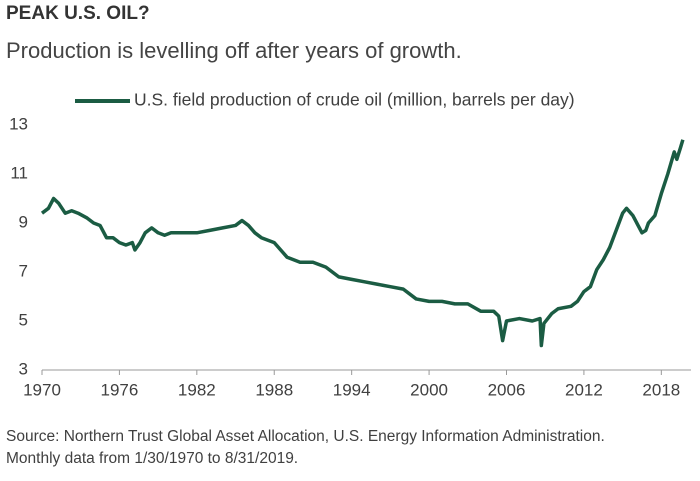  Describe the element at coordinates (19, 172) in the screenshot. I see `y-tick-label: 11` at that location.